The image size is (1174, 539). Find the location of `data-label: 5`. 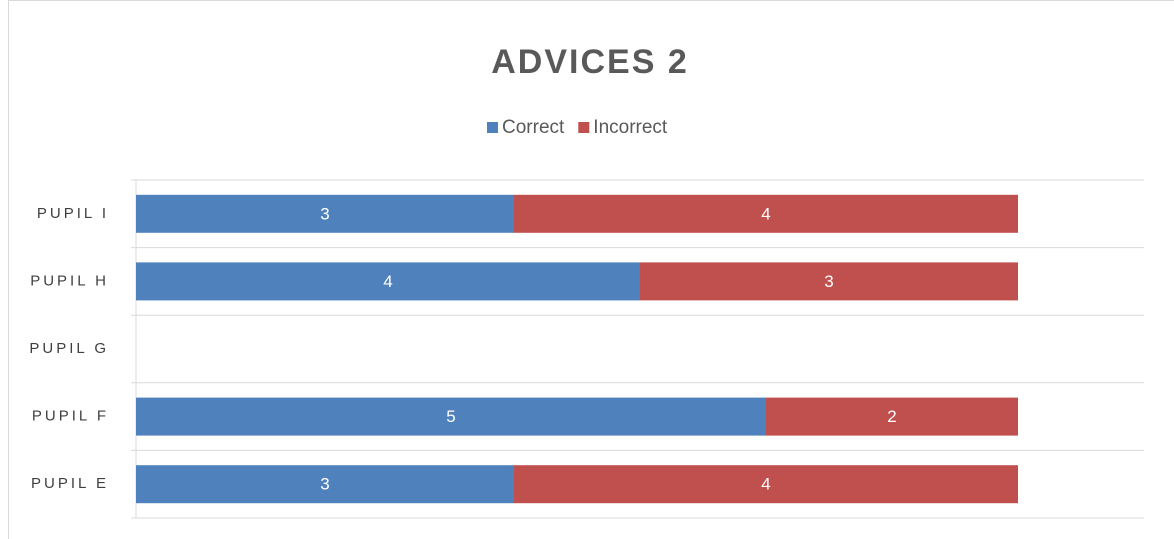

data-label: 5 is located at coordinates (450, 416).